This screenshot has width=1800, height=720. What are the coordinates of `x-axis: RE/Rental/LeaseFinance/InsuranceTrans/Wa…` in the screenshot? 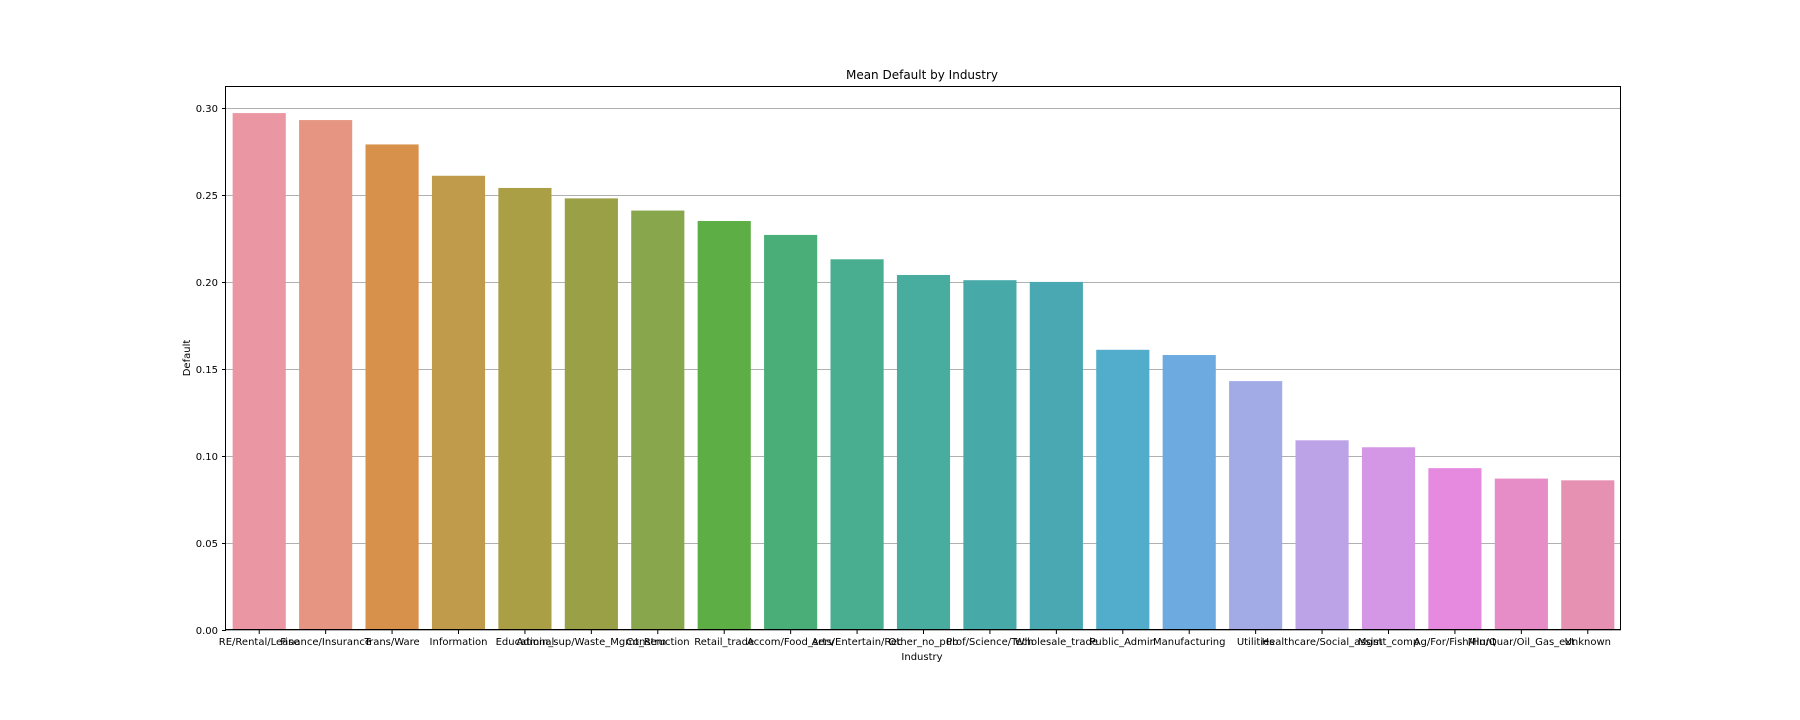 It's located at (915, 639).